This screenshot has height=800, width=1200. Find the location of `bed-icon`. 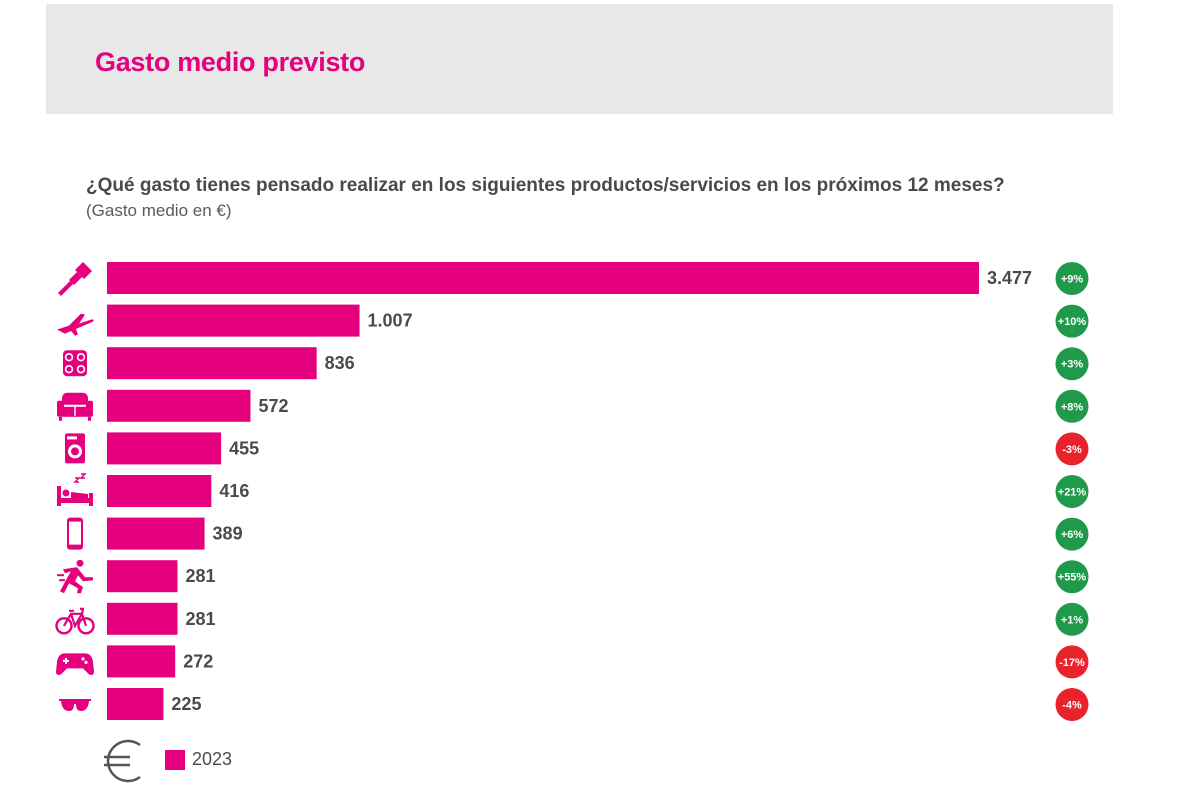

bed-icon is located at coordinates (75, 489).